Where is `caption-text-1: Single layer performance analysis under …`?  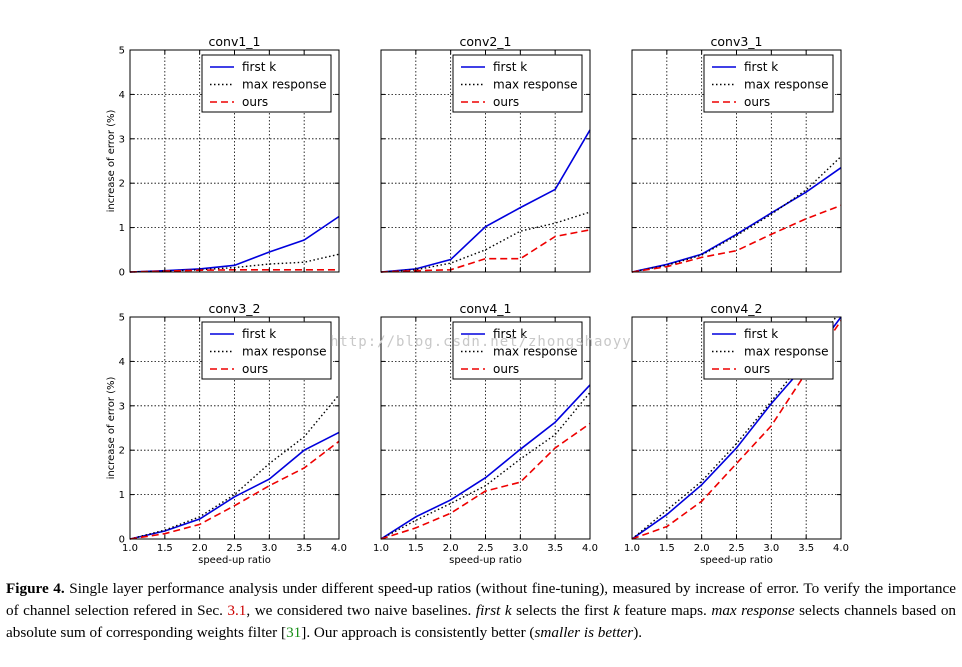
caption-text-1: Single layer performance analysis under … is located at coordinates (481, 599).